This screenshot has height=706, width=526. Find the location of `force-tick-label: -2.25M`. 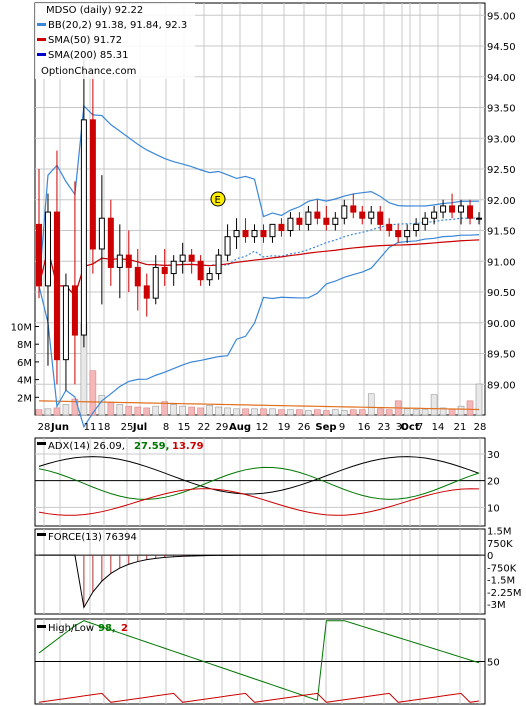

force-tick-label: -2.25M is located at coordinates (504, 593).